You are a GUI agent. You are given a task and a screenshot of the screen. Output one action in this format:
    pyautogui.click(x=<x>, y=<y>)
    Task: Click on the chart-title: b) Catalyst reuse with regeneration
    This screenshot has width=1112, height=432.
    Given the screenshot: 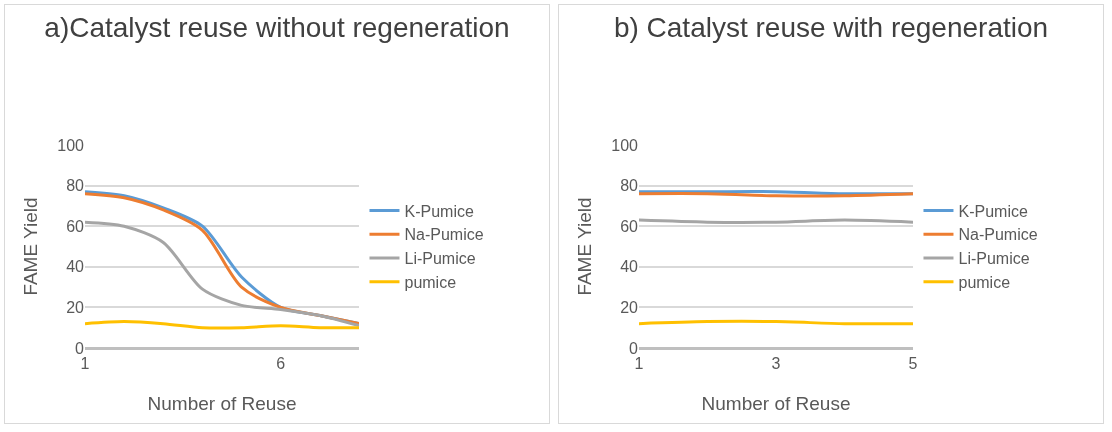 What is the action you would take?
    pyautogui.click(x=831, y=28)
    